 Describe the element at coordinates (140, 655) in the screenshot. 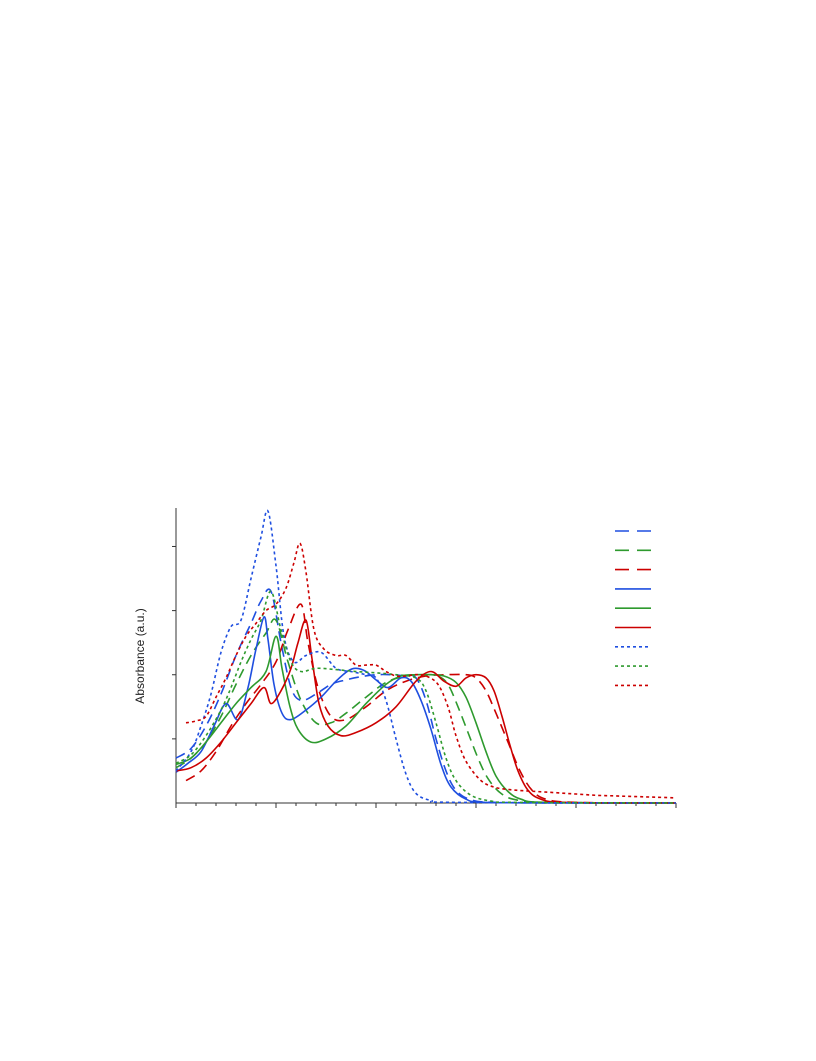

I see `y-axis-label: Absorbance (a.u.)` at that location.